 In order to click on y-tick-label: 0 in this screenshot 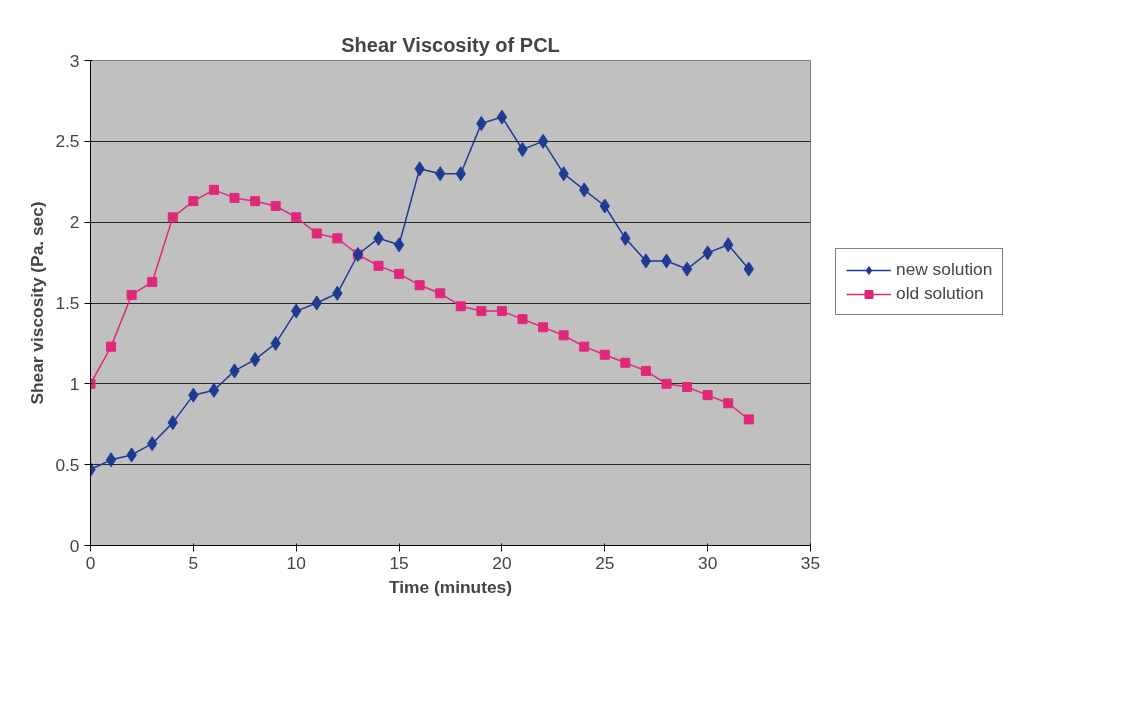, I will do `click(74, 545)`.